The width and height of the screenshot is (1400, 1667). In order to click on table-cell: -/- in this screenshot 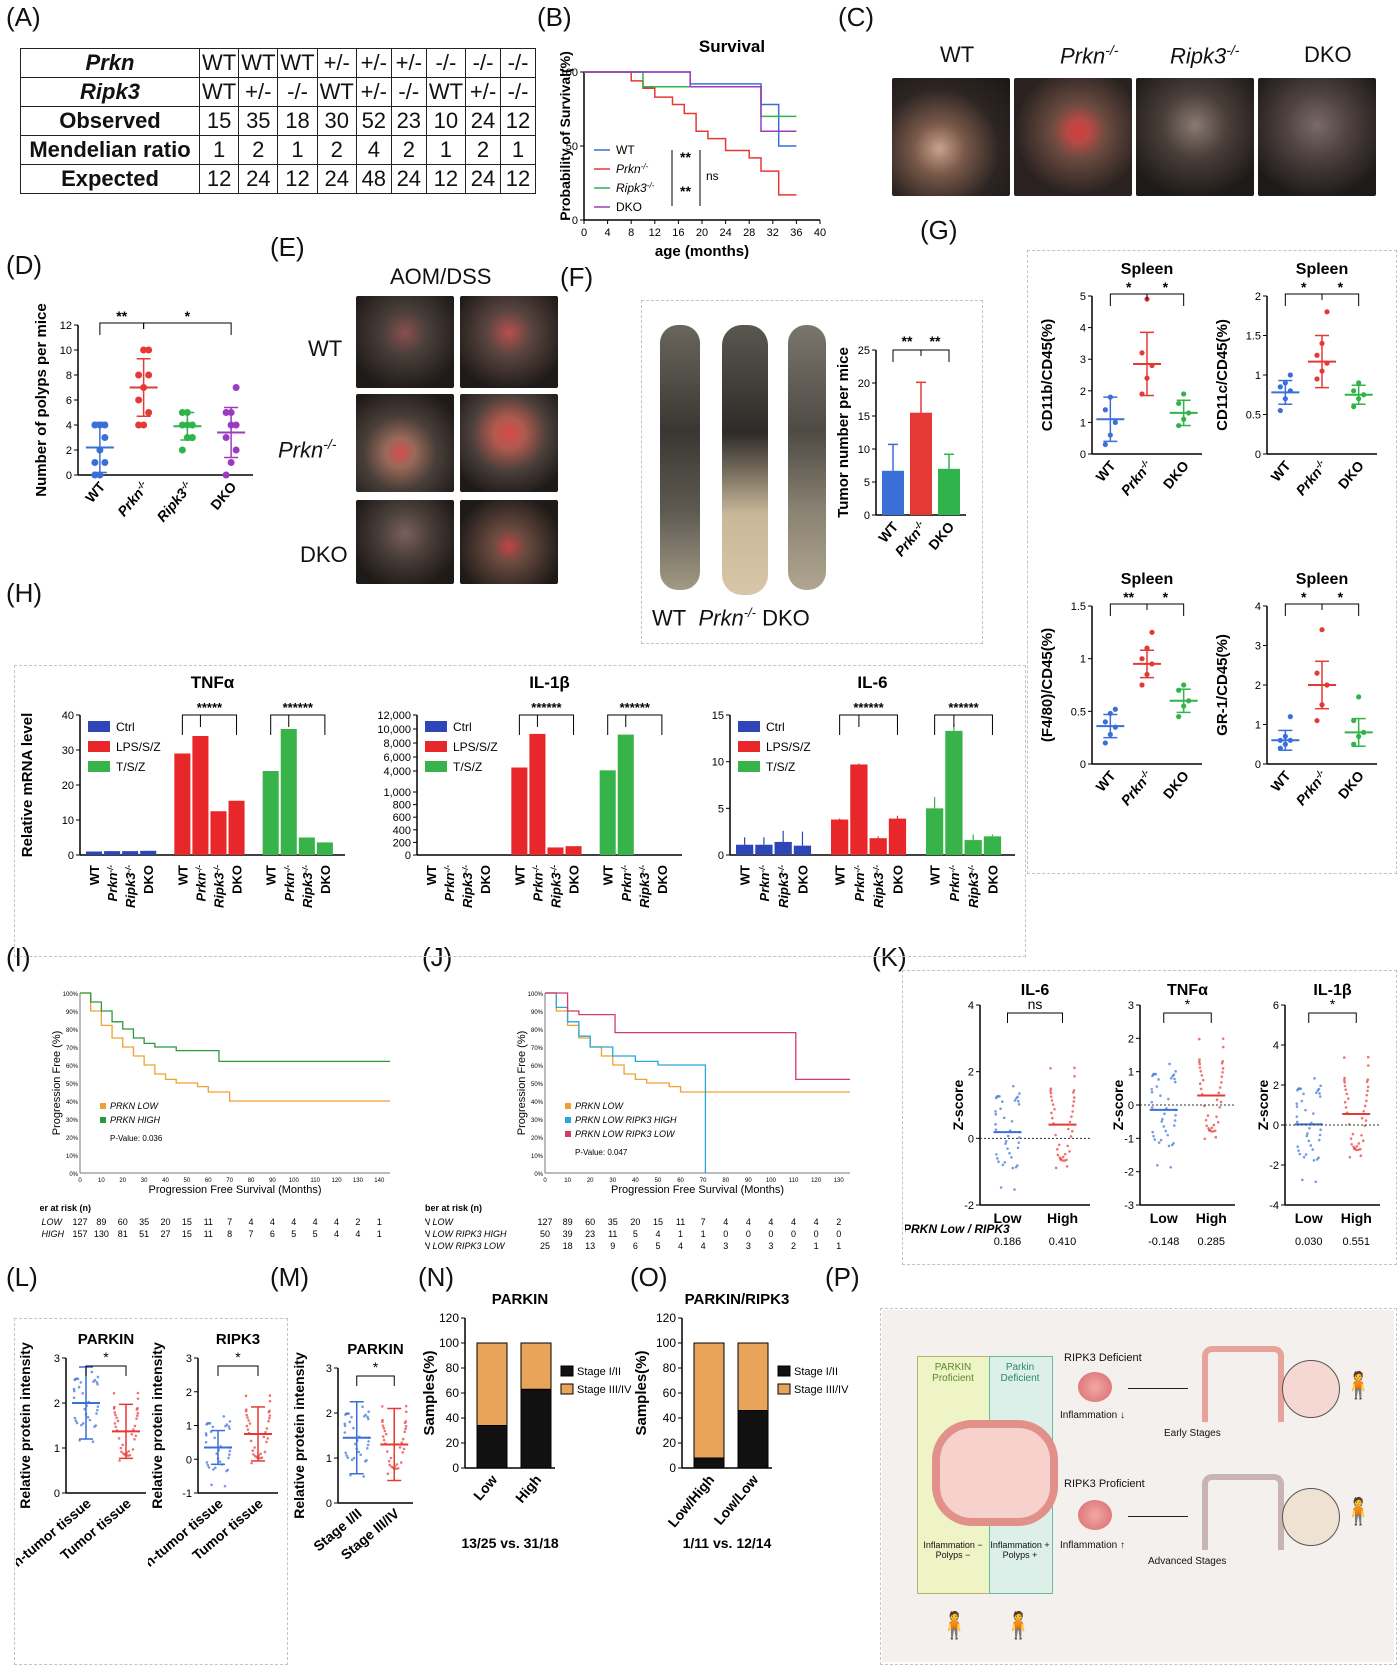, I will do `click(446, 63)`.